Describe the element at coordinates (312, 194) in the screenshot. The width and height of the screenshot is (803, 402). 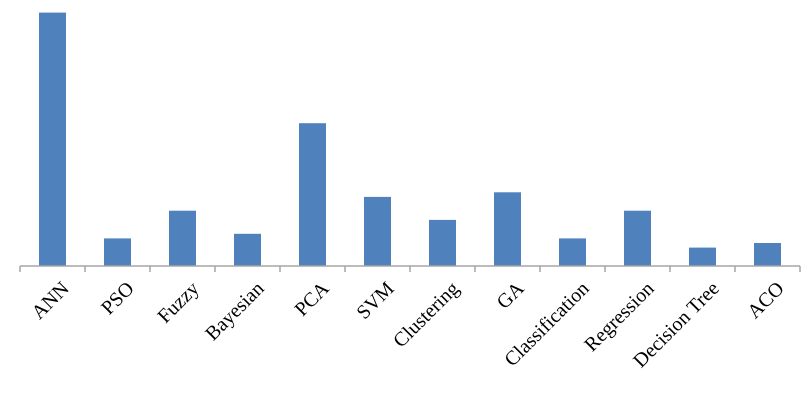
I see `bar-pca` at that location.